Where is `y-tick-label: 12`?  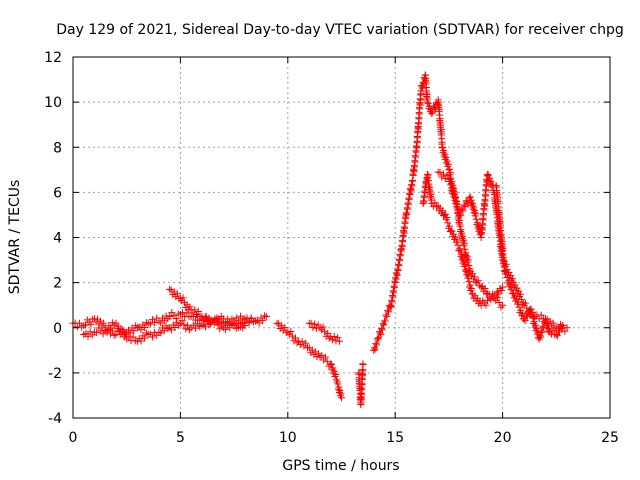
y-tick-label: 12 is located at coordinates (53, 58).